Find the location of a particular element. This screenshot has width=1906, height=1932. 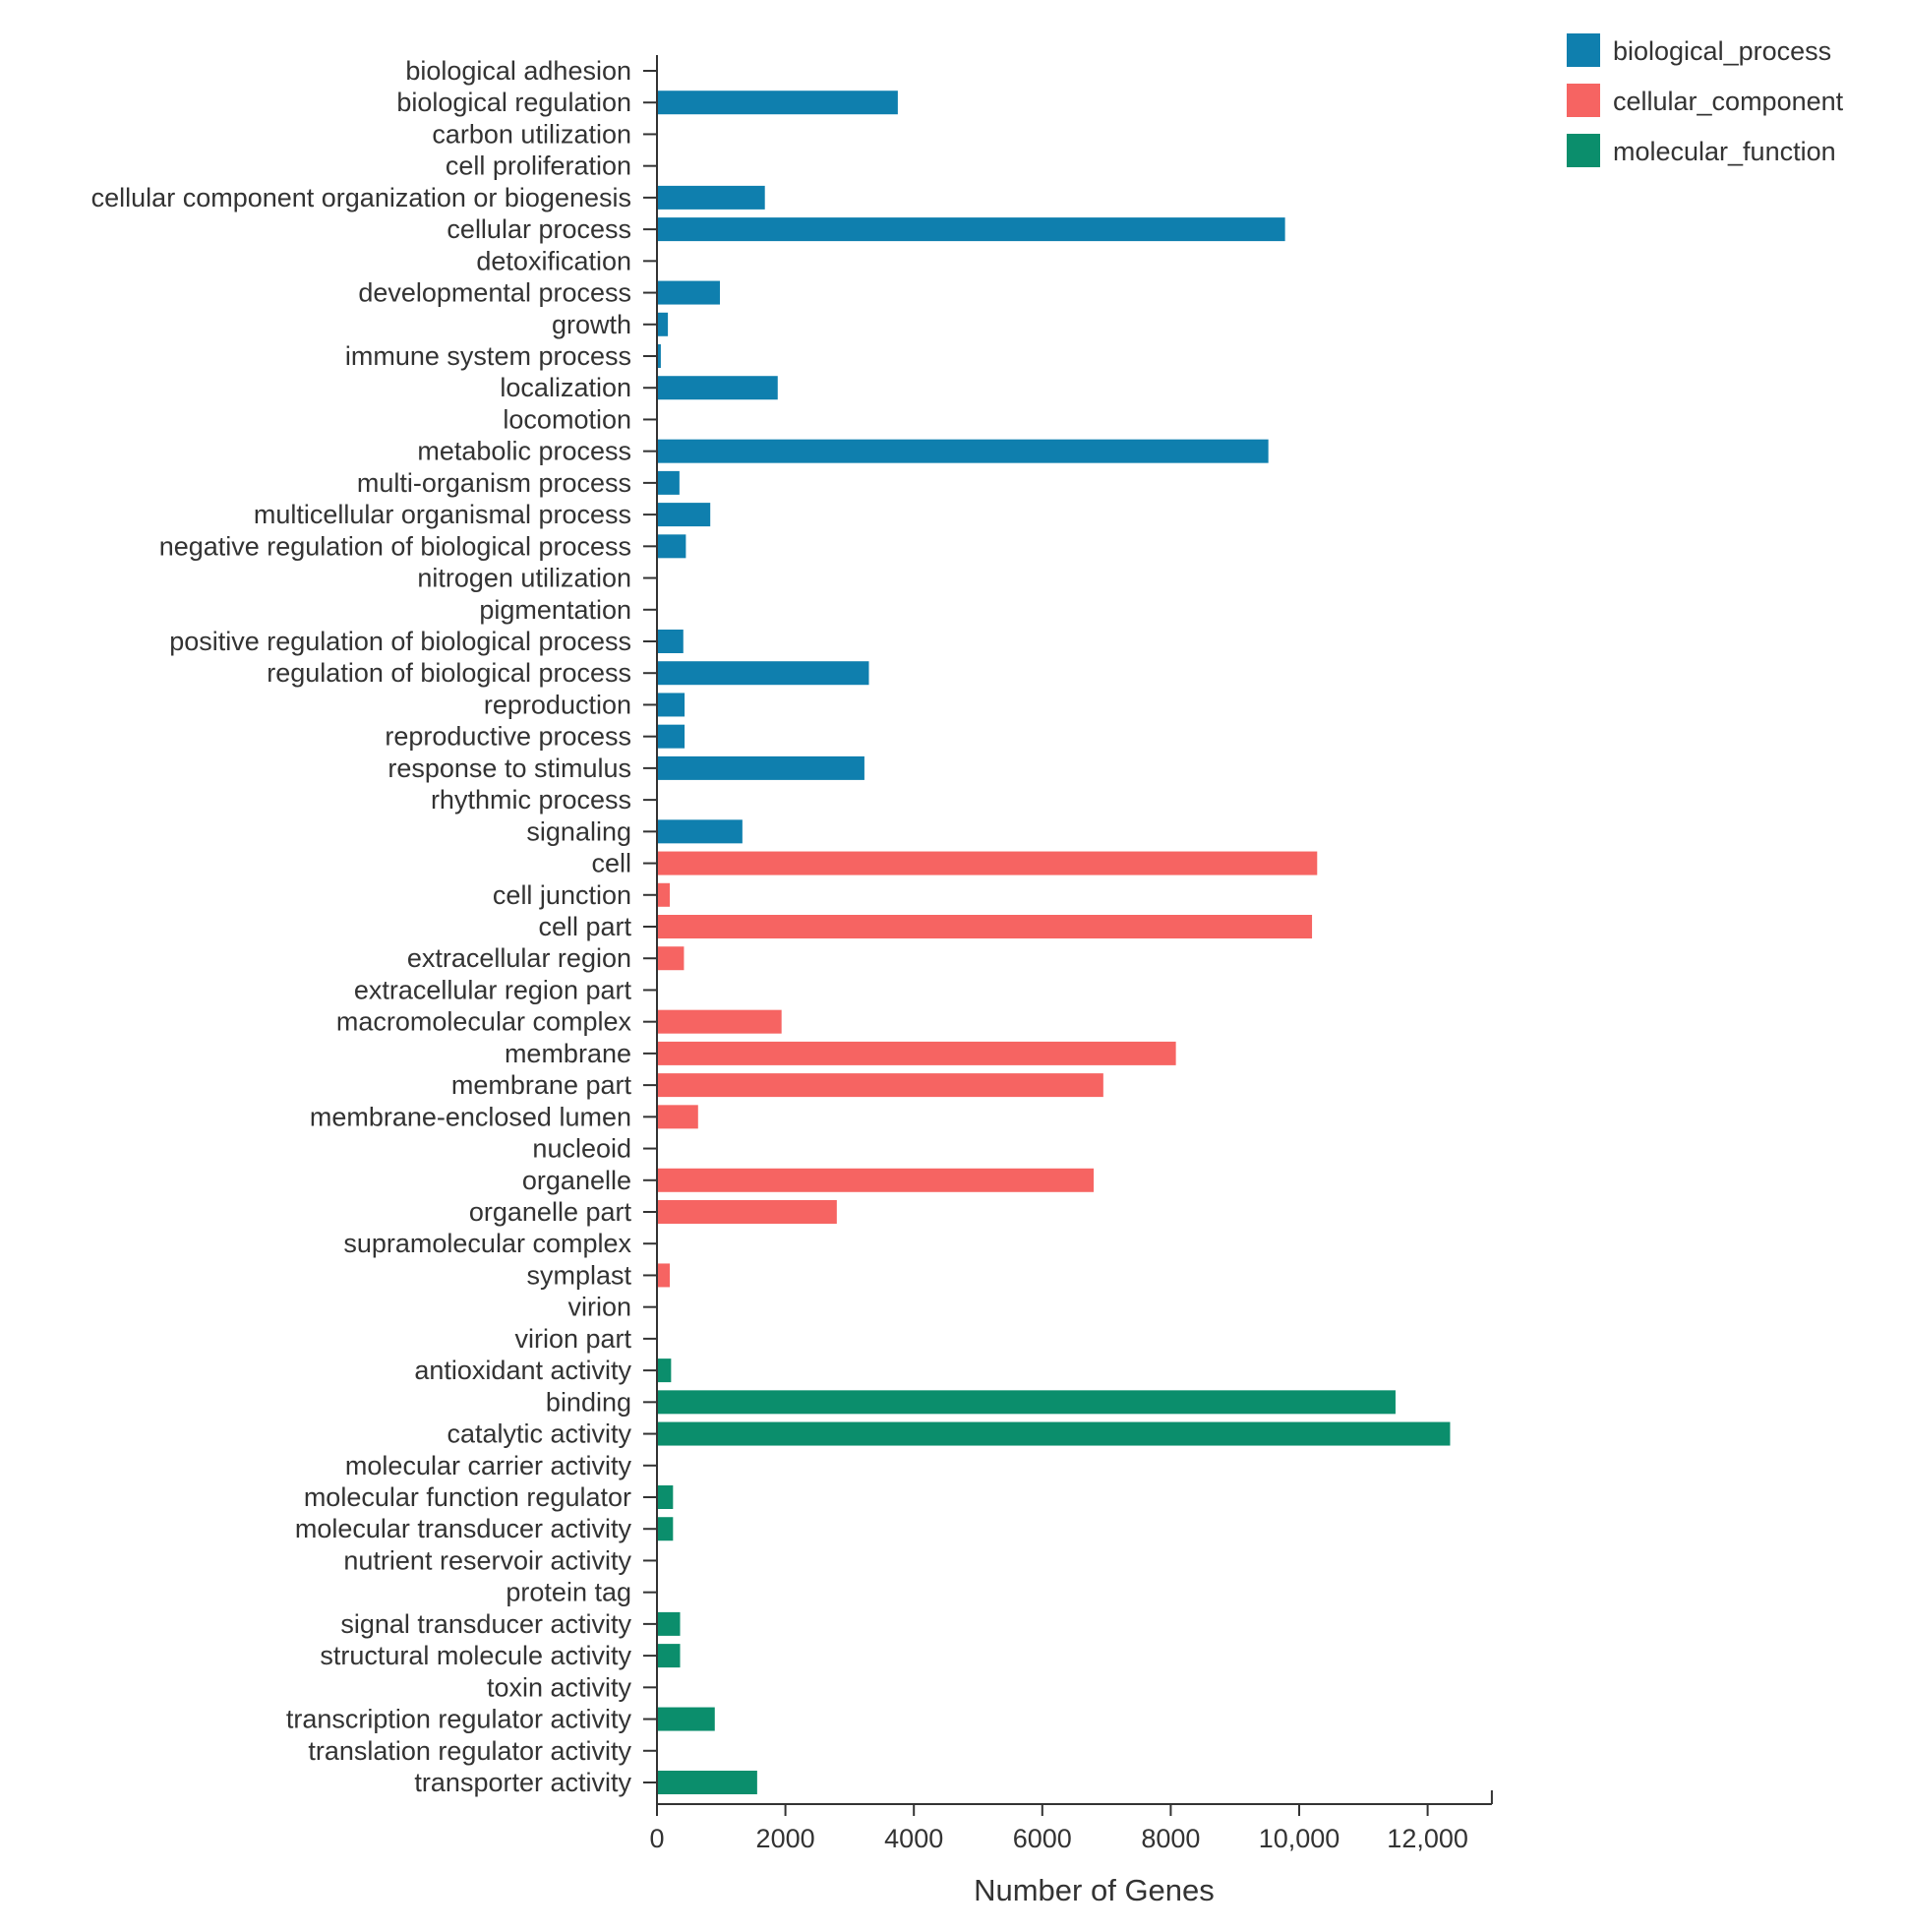

legend-swatch-biological-process is located at coordinates (1583, 50).